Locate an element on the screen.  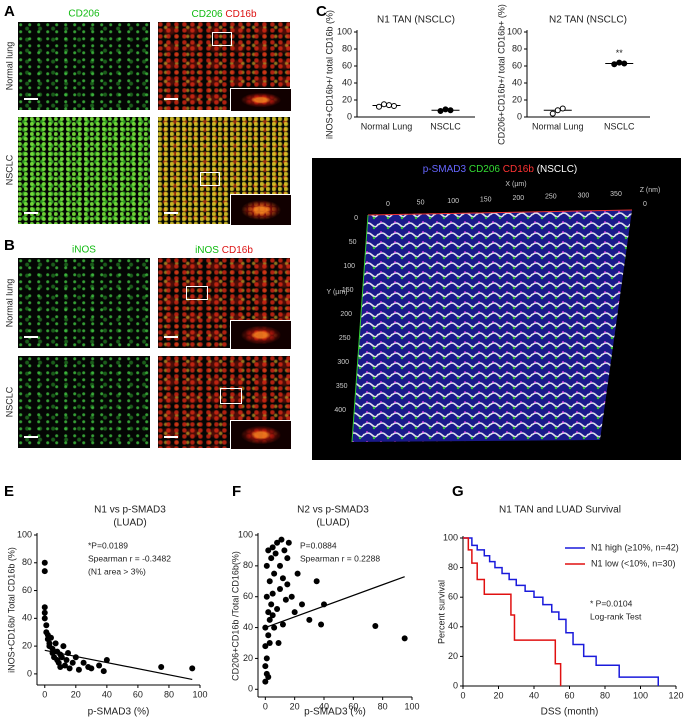
chart-title: N1 TAN (NSCLC) is located at coordinates (416, 20).